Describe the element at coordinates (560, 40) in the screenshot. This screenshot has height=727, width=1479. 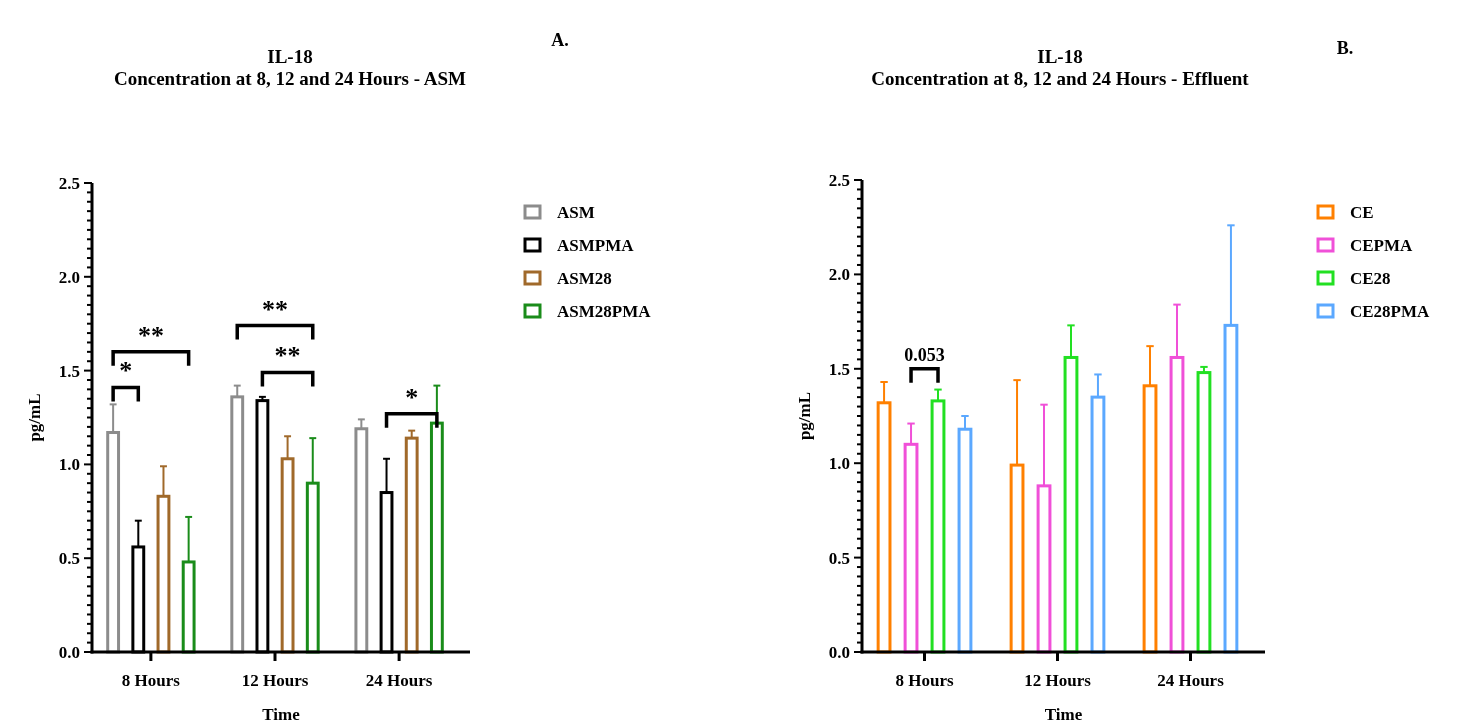
I see `text: A.` at that location.